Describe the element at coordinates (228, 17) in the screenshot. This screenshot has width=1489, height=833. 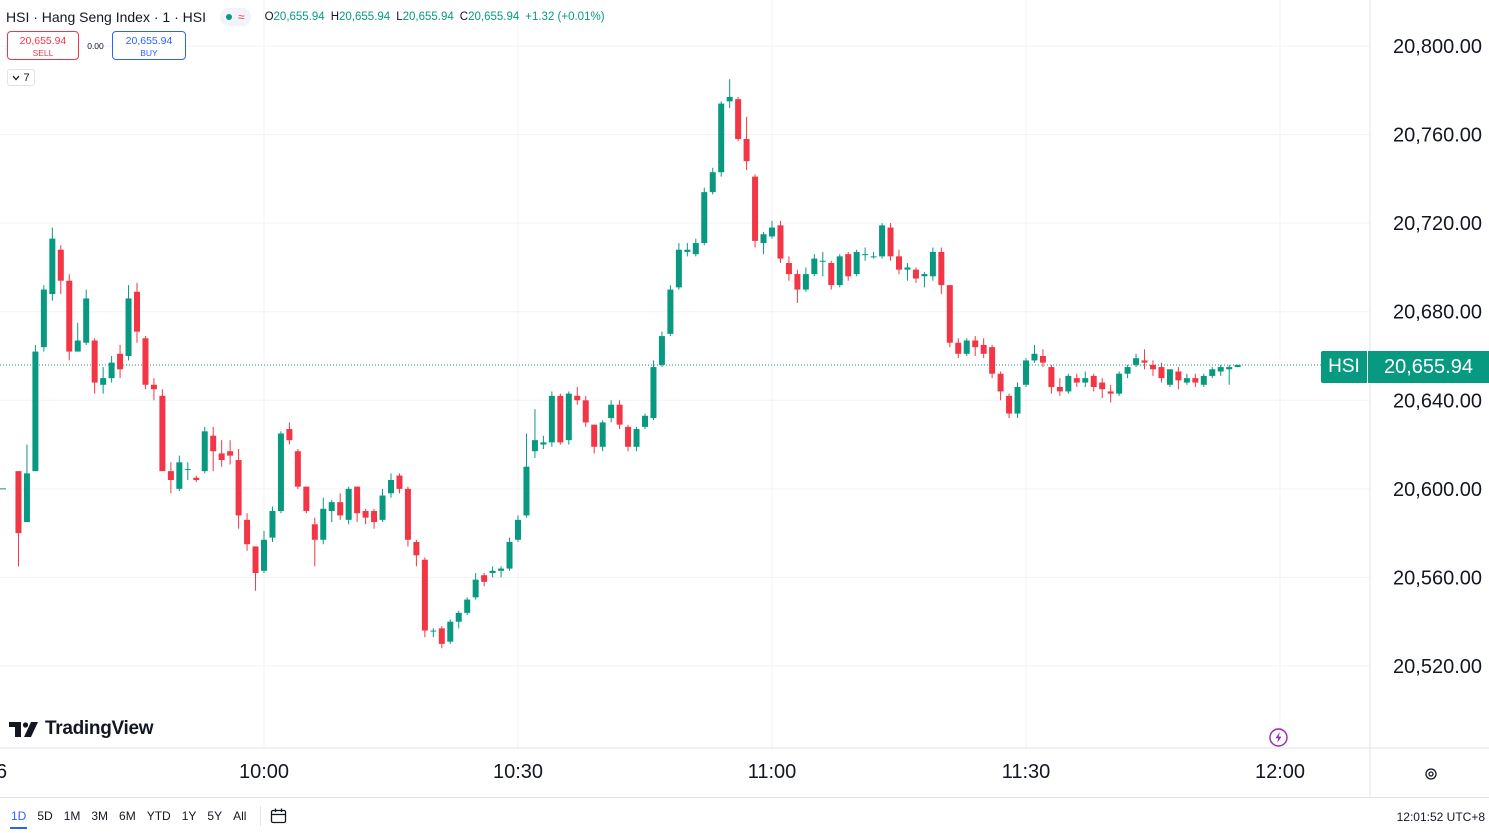
I see `market-open-dot-icon` at that location.